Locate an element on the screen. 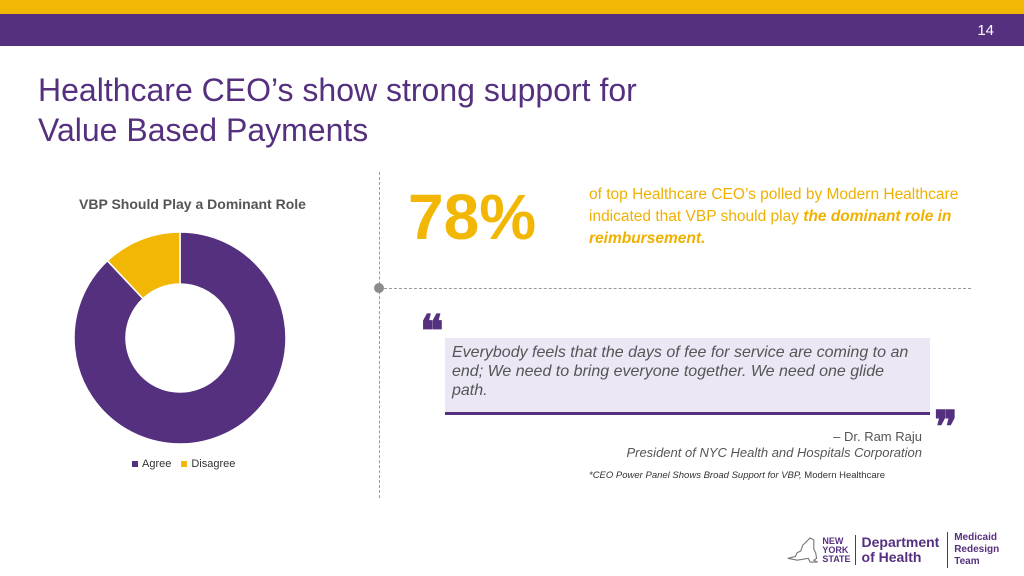 The width and height of the screenshot is (1024, 576). top-gold-bar is located at coordinates (512, 7).